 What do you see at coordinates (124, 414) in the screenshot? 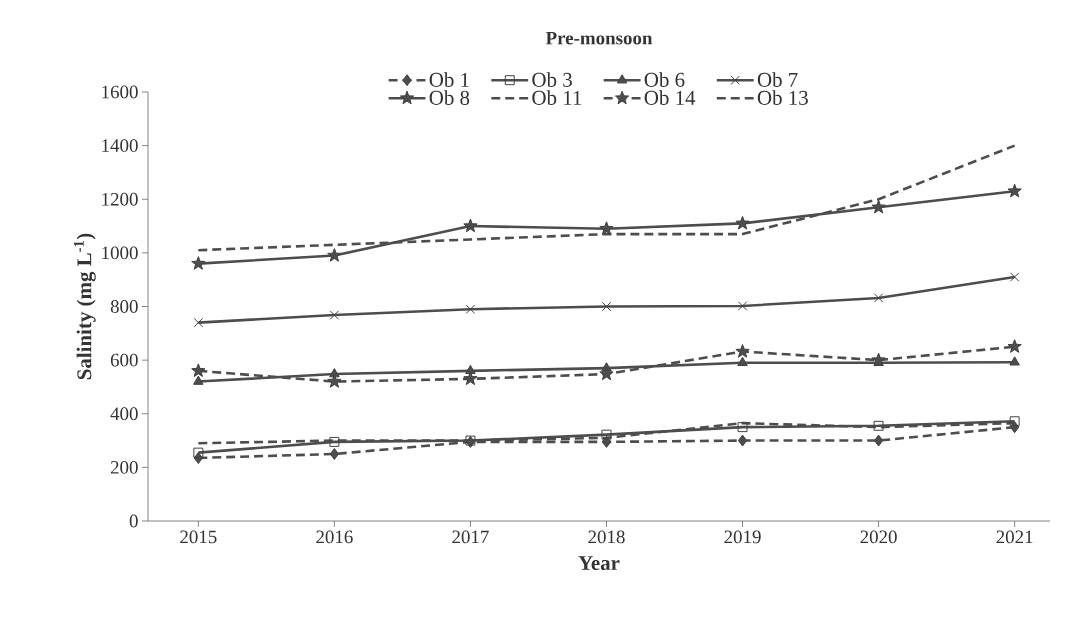
I see `y-tick-label: 400` at bounding box center [124, 414].